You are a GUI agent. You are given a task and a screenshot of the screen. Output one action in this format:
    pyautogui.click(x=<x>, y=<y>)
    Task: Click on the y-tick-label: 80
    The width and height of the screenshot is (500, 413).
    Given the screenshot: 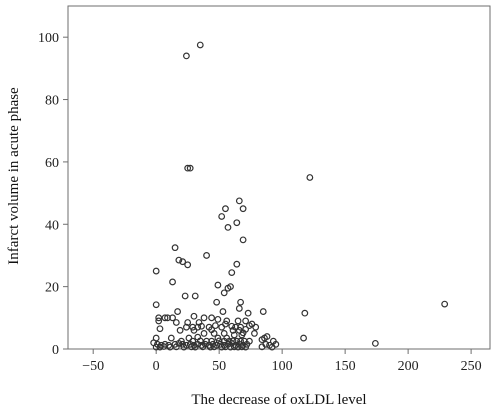 What is the action you would take?
    pyautogui.click(x=52, y=101)
    